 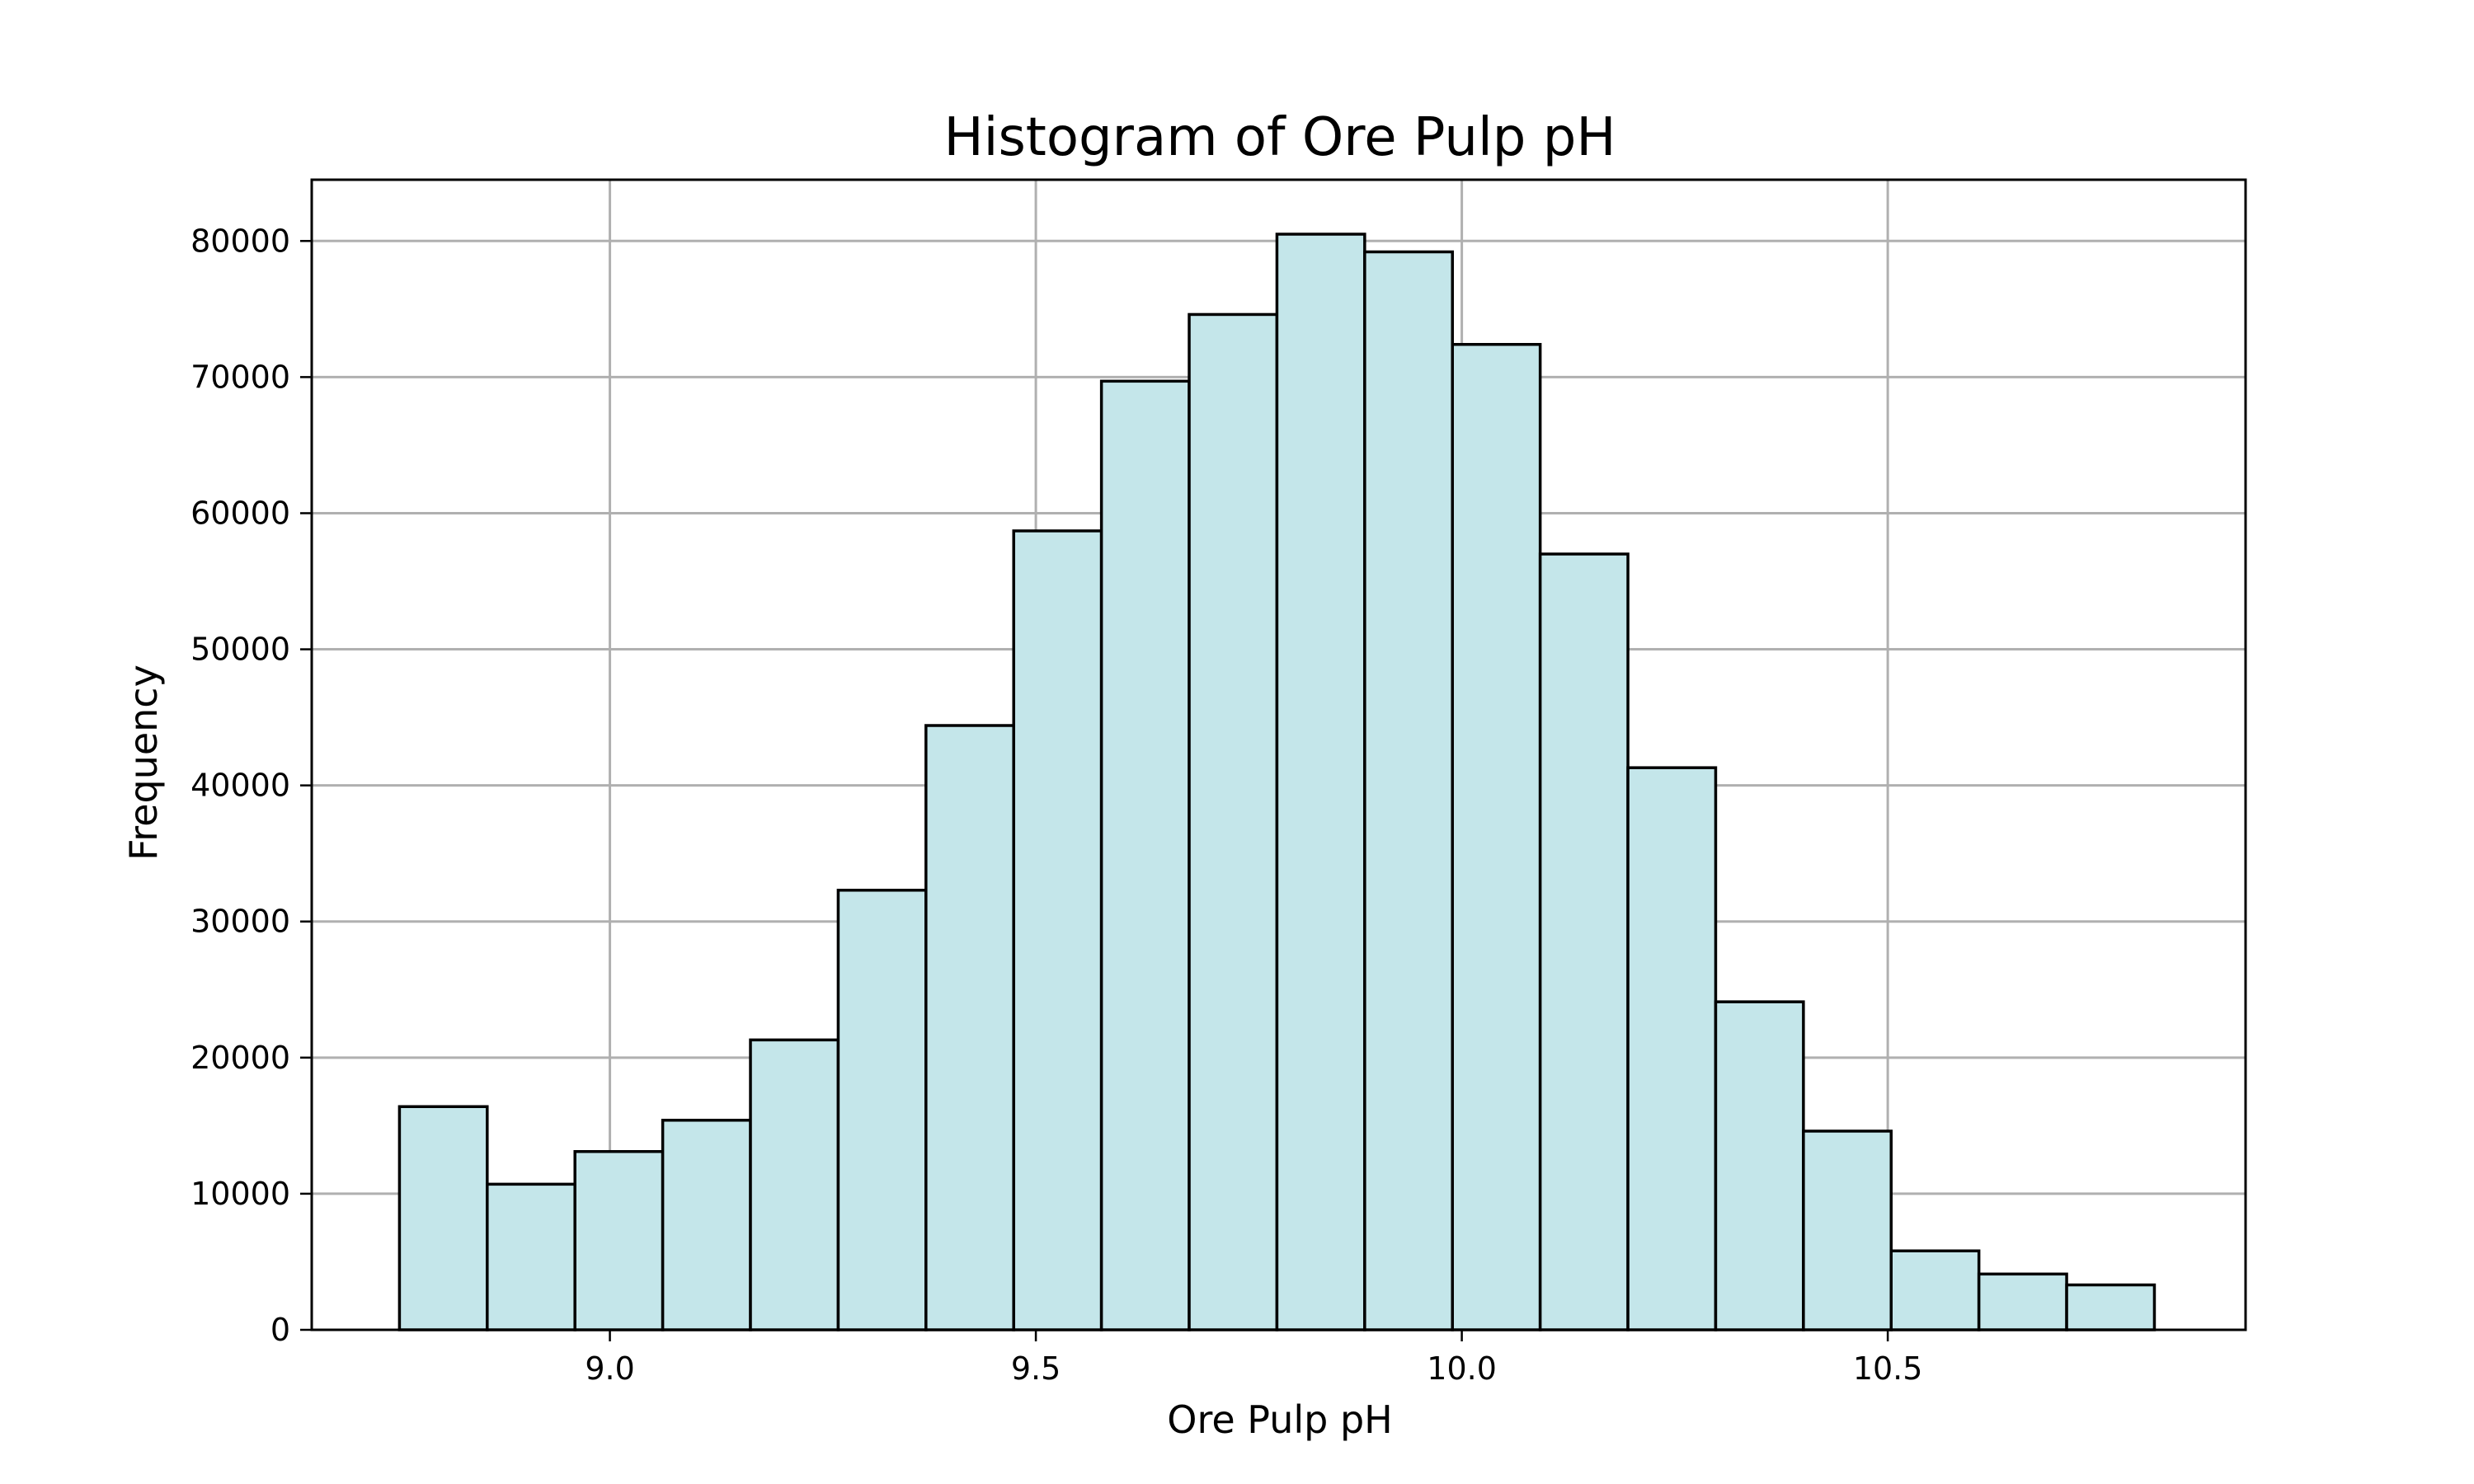 I want to click on y-tick-label: 20000, so click(x=240, y=1058).